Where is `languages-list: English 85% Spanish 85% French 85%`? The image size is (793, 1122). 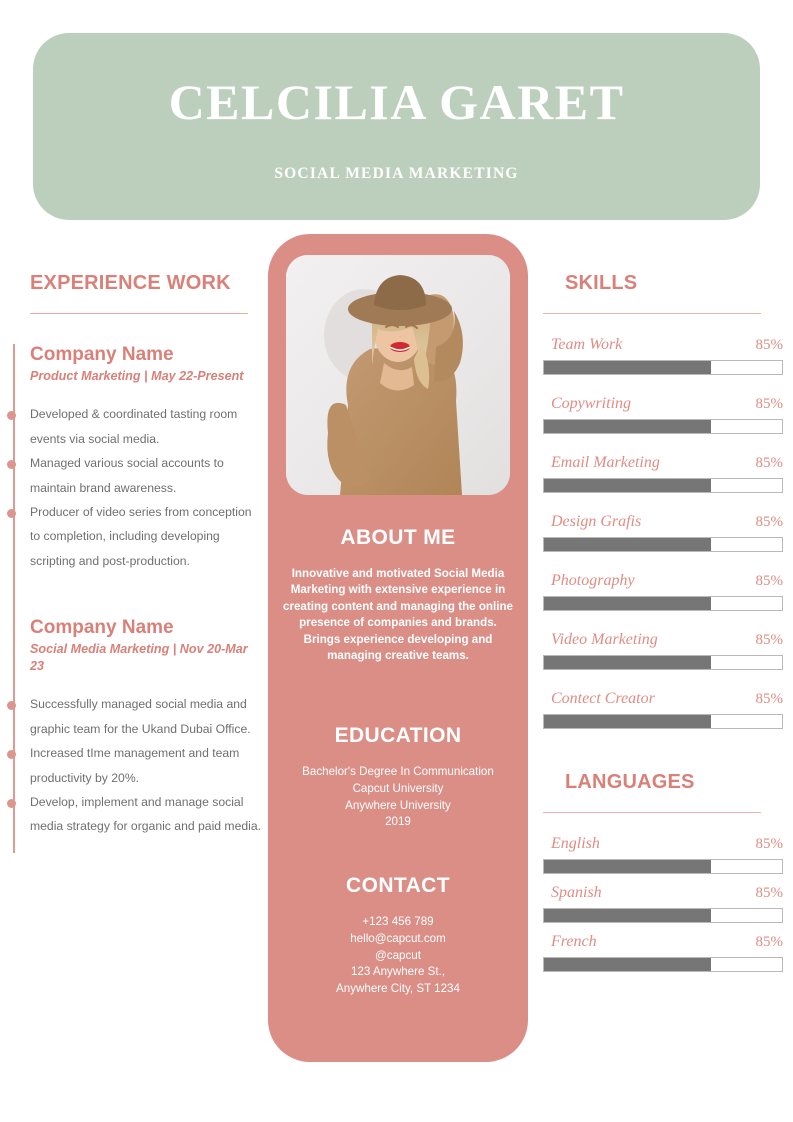
languages-list: English 85% Spanish 85% French 85% is located at coordinates (663, 903).